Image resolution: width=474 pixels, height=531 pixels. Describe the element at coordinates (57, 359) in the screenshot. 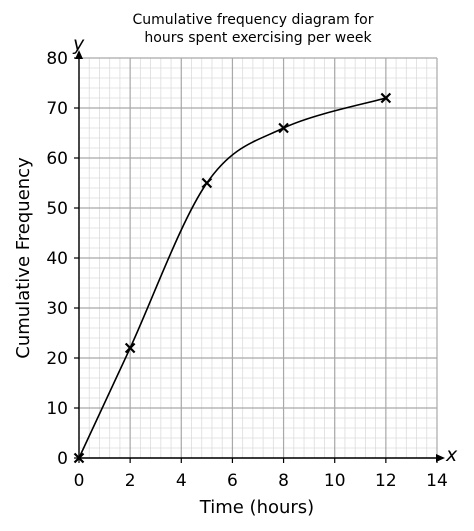

I see `y-tick-label: 20` at that location.